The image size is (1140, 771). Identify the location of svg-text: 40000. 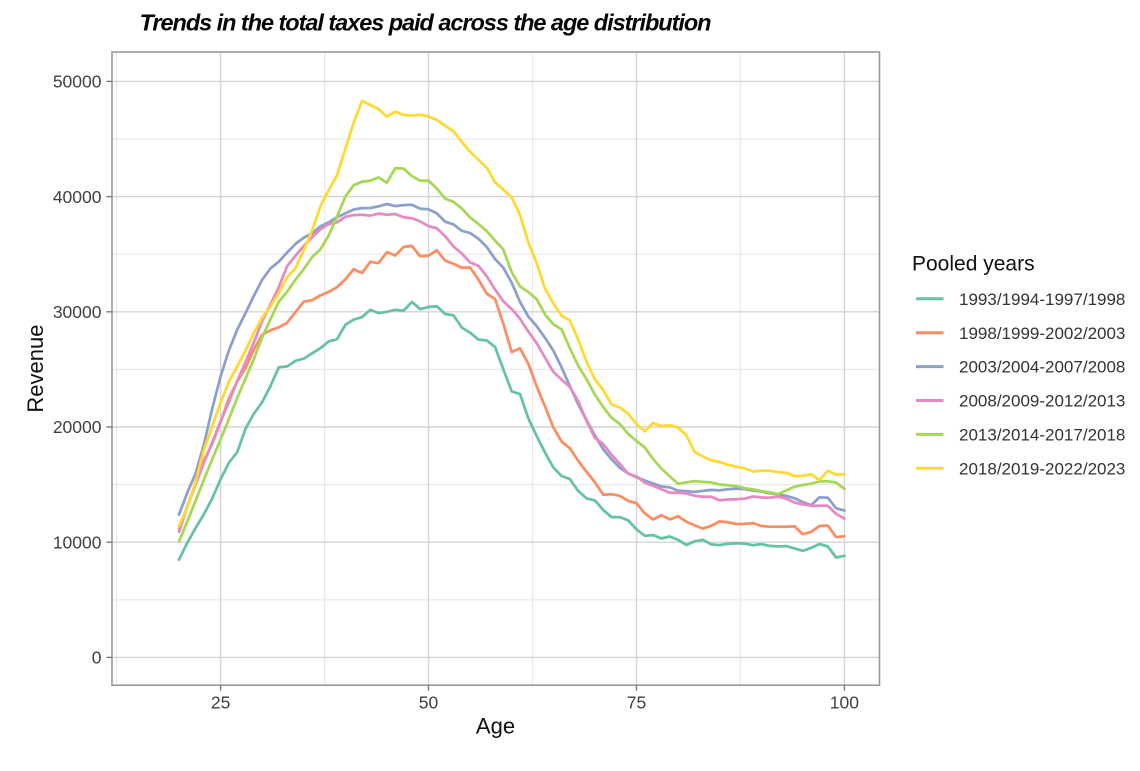
(77, 197).